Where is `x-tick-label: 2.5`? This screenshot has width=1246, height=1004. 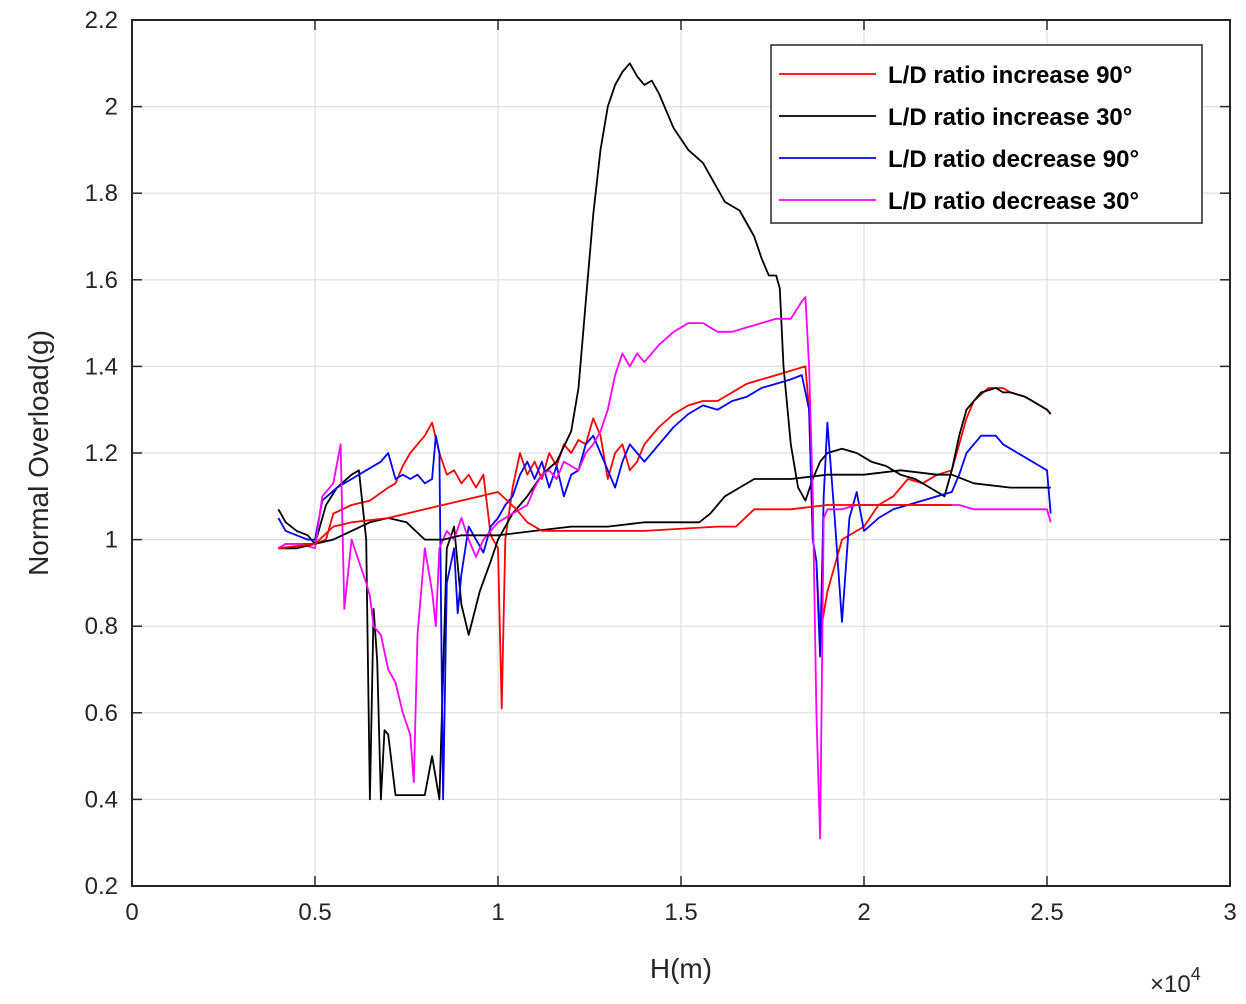
x-tick-label: 2.5 is located at coordinates (1046, 912).